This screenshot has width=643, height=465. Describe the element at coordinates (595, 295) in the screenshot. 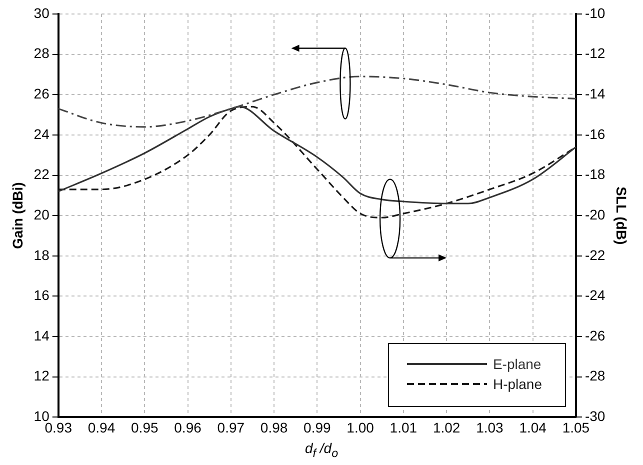

I see `y2-tick-label: -24` at that location.